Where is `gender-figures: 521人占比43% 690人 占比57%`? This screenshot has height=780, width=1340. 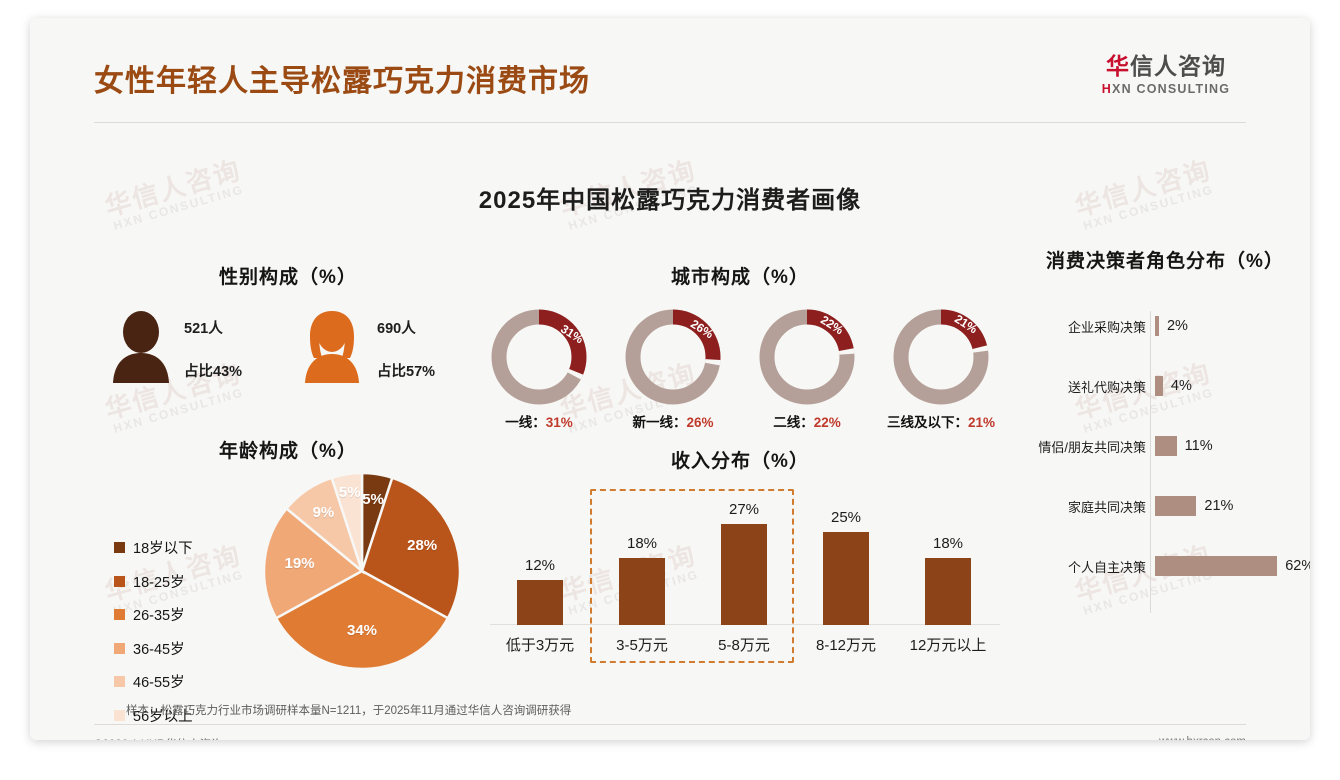
gender-figures: 521人占比43% 690人 占比57% is located at coordinates (288, 348).